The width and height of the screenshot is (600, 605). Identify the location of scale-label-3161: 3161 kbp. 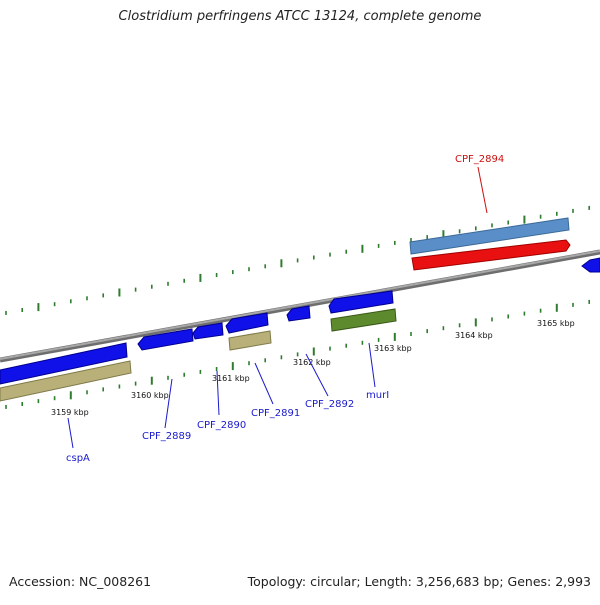
(231, 378).